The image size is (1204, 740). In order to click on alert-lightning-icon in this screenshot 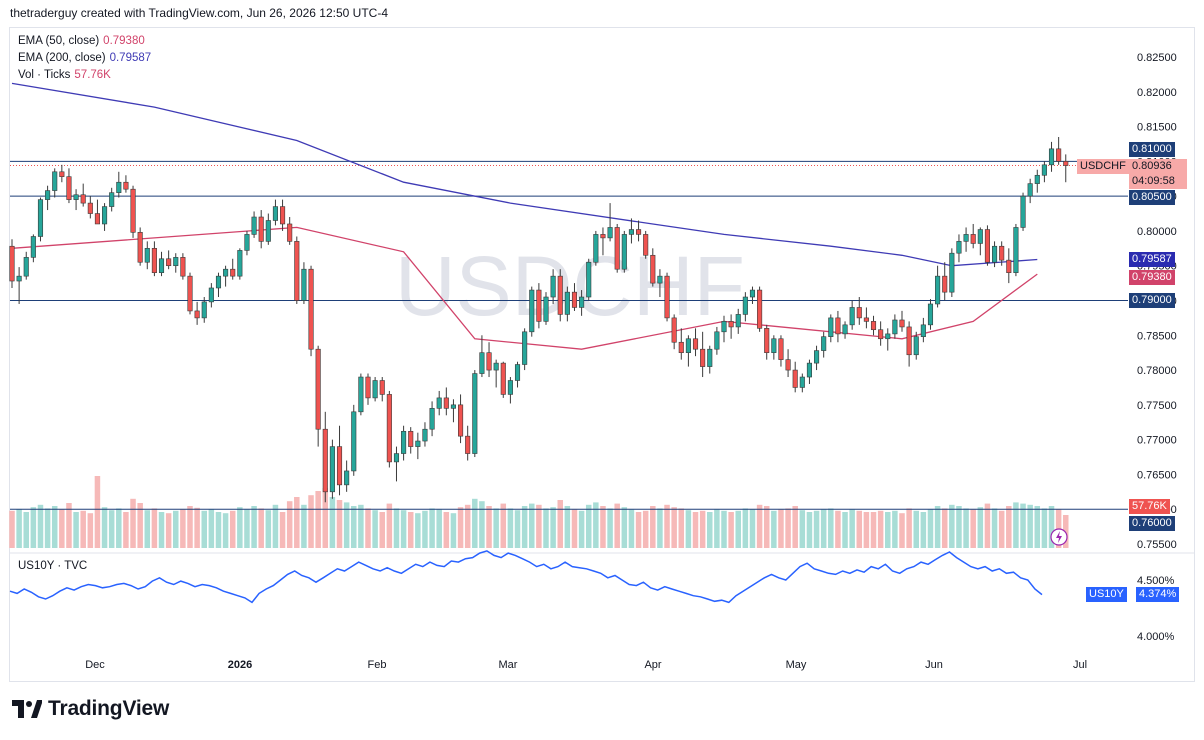, I will do `click(1059, 537)`.